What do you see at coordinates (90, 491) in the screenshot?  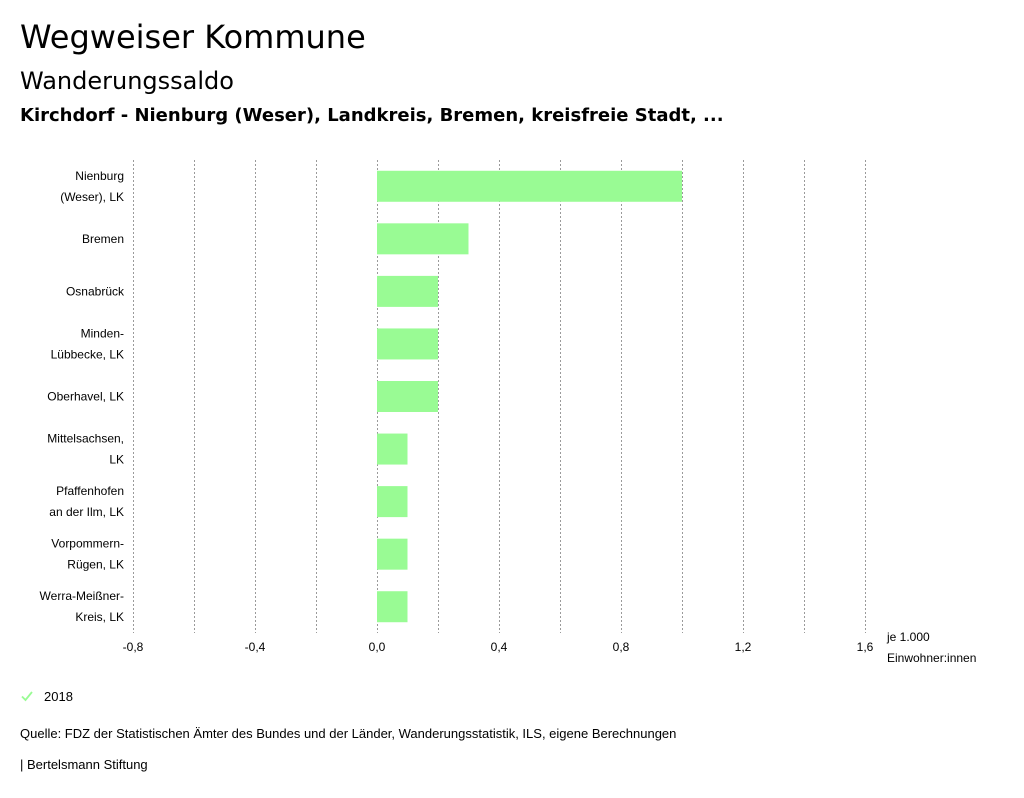 I see `category-label: Pfaffenhofen` at bounding box center [90, 491].